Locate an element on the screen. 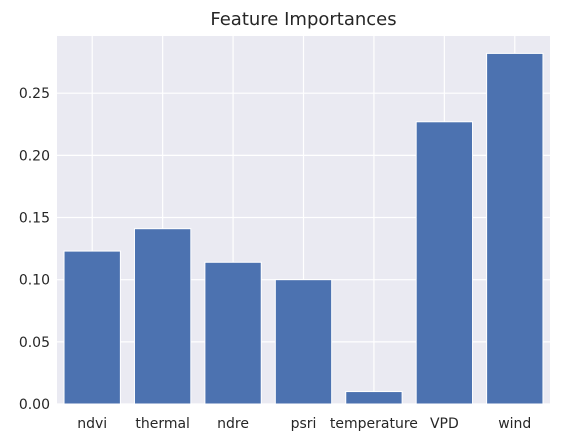 The width and height of the screenshot is (562, 441). bar-wind is located at coordinates (515, 228).